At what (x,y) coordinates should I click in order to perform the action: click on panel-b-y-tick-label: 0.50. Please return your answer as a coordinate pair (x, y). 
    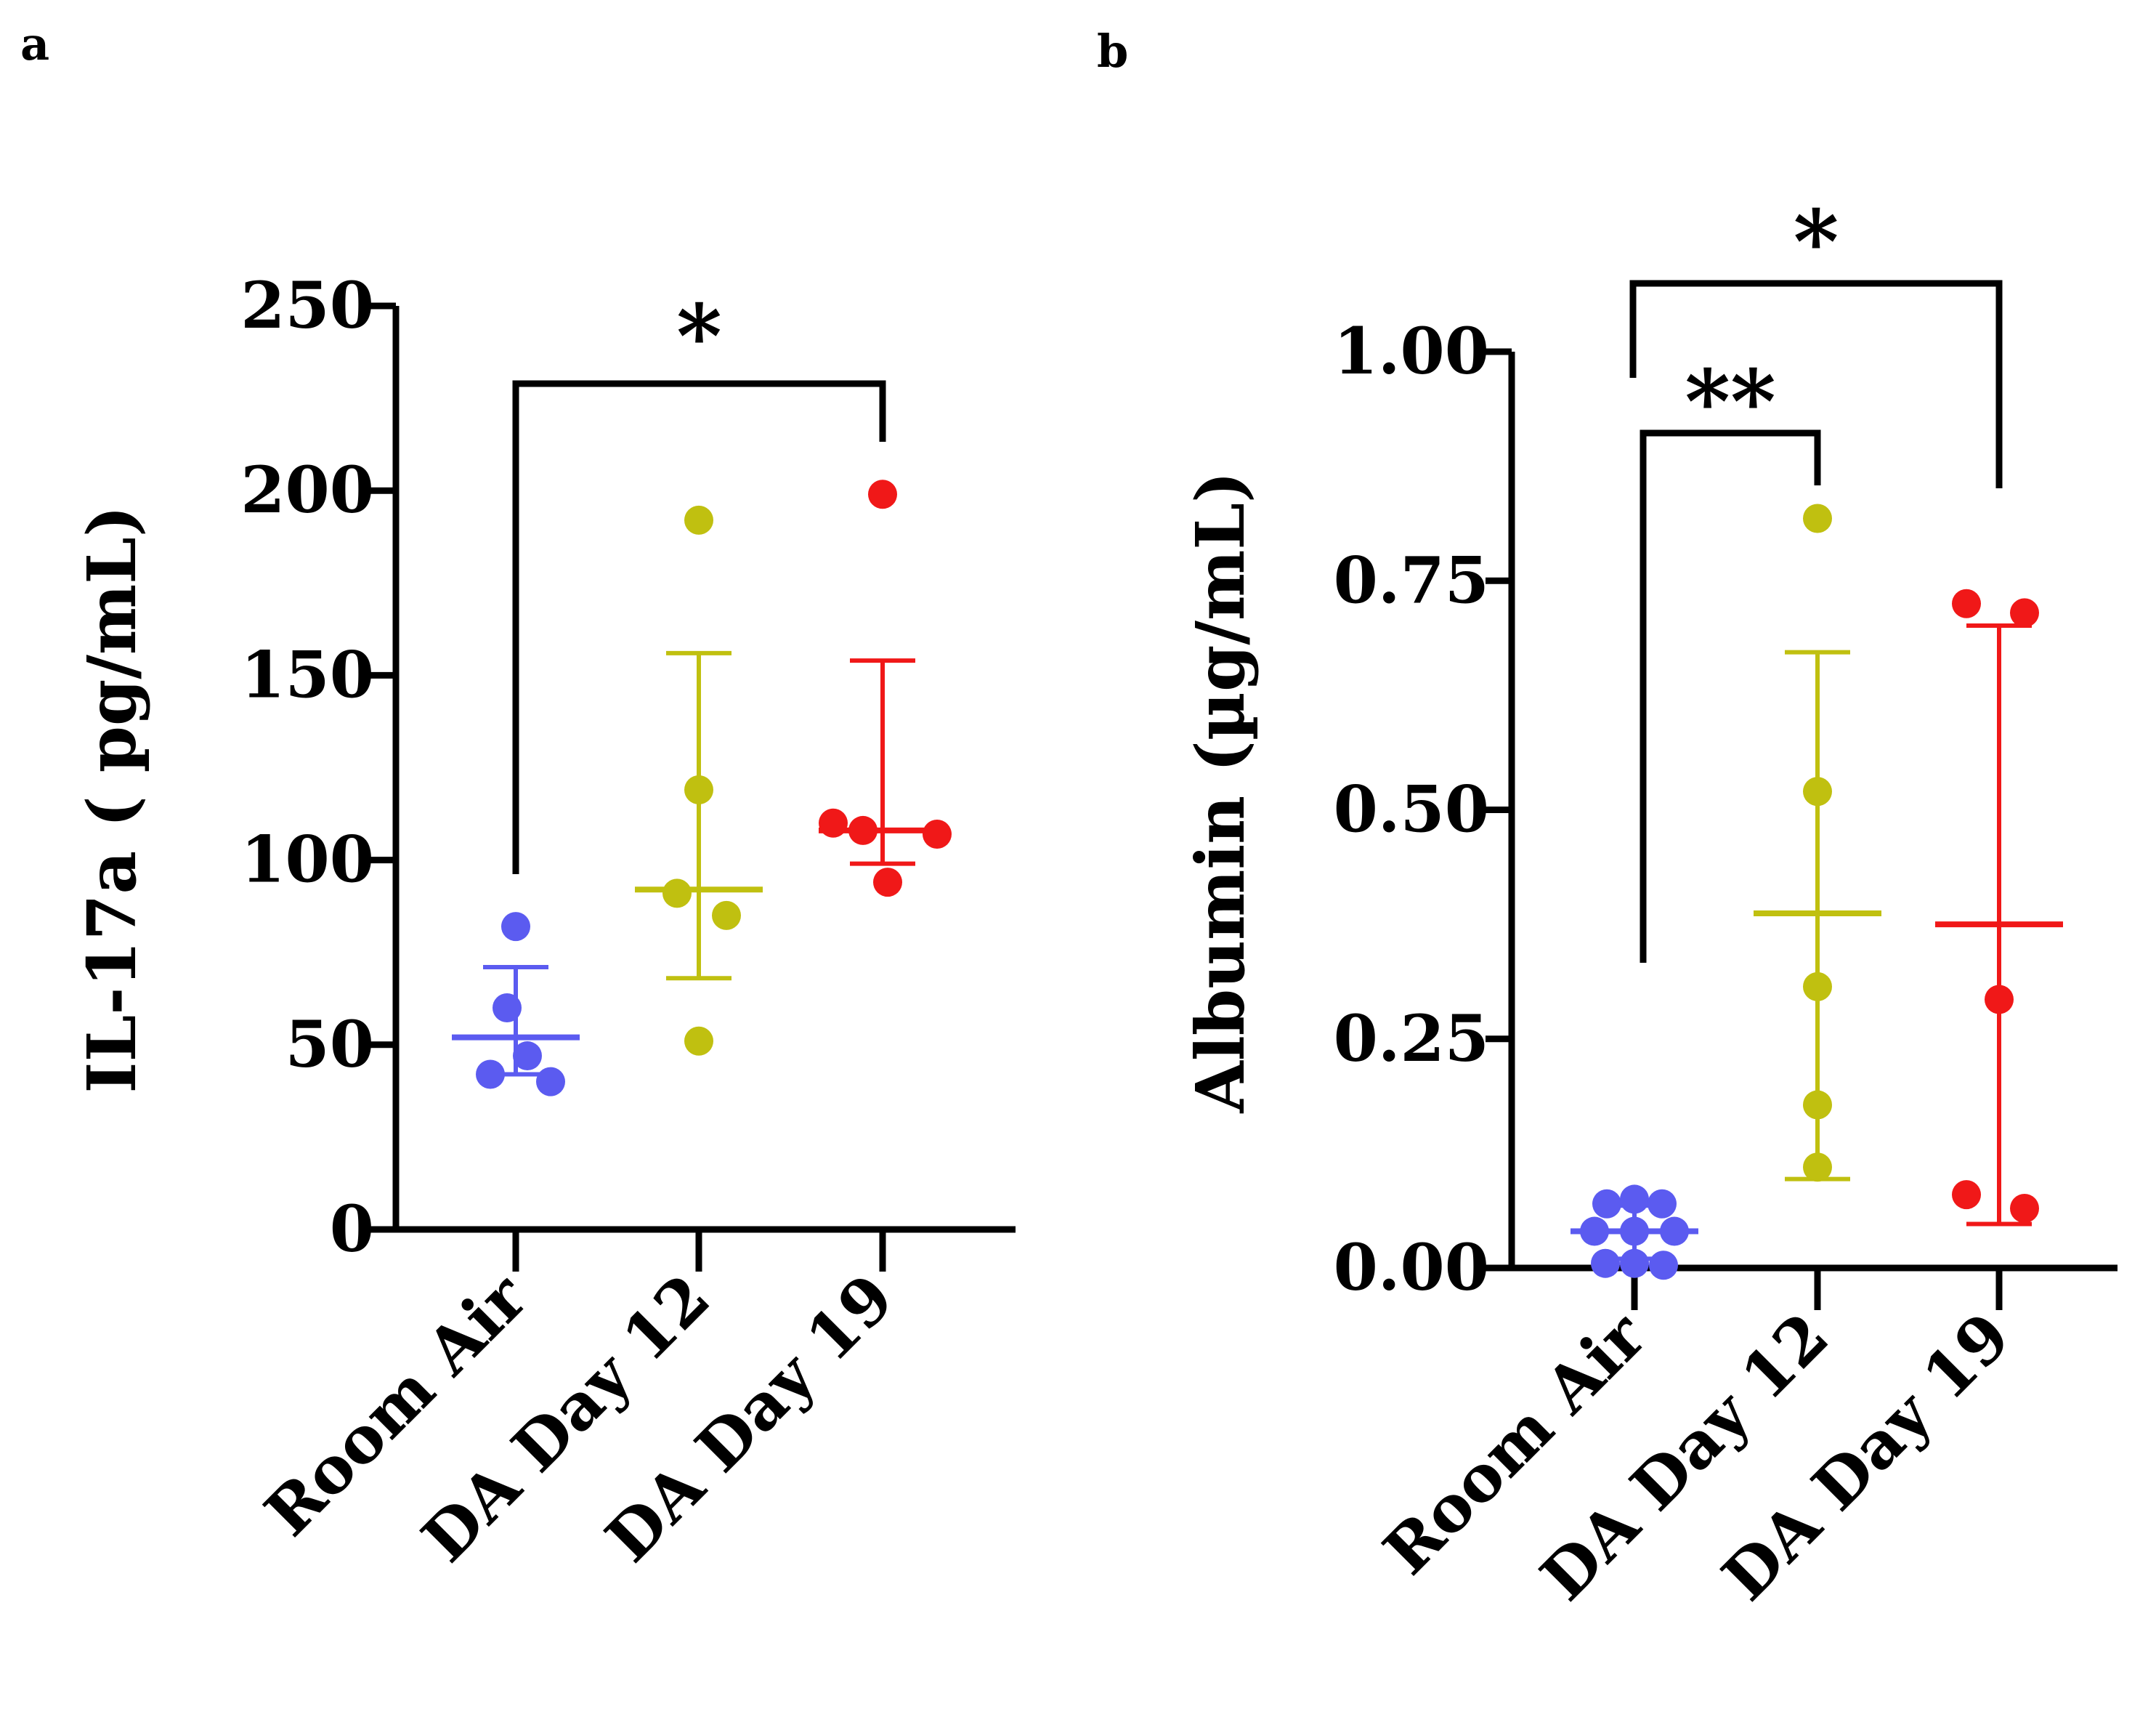
    Looking at the image, I should click on (1411, 809).